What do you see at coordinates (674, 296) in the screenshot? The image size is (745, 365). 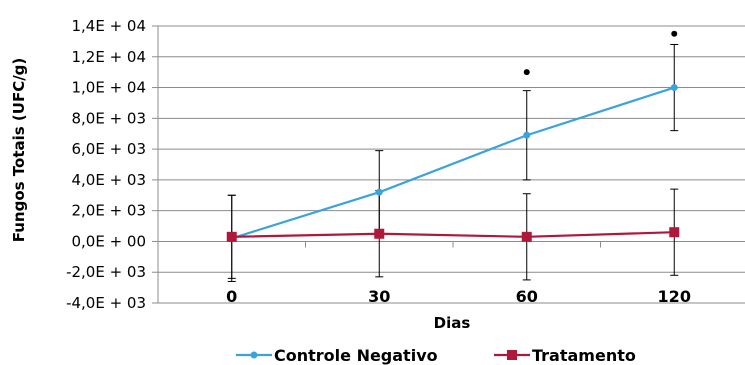 I see `x-tick-label: 120` at bounding box center [674, 296].